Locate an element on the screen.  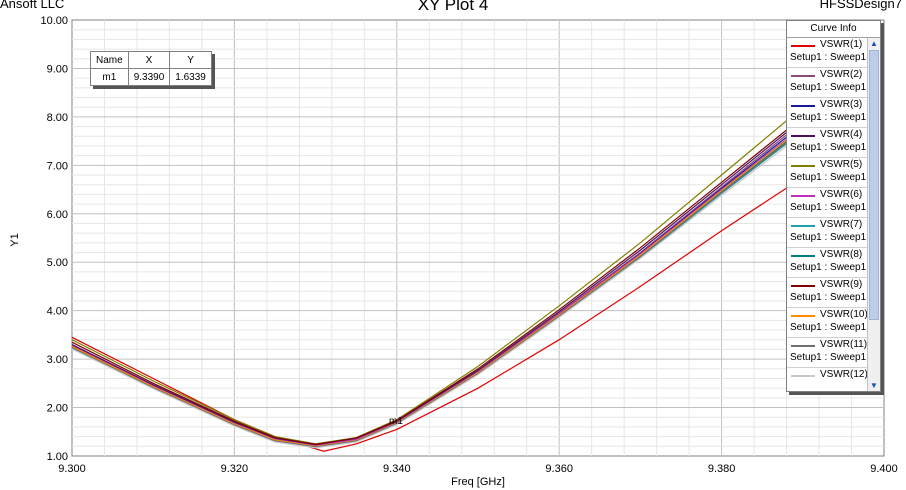
y-tick-label: 6.00 is located at coordinates (57, 215).